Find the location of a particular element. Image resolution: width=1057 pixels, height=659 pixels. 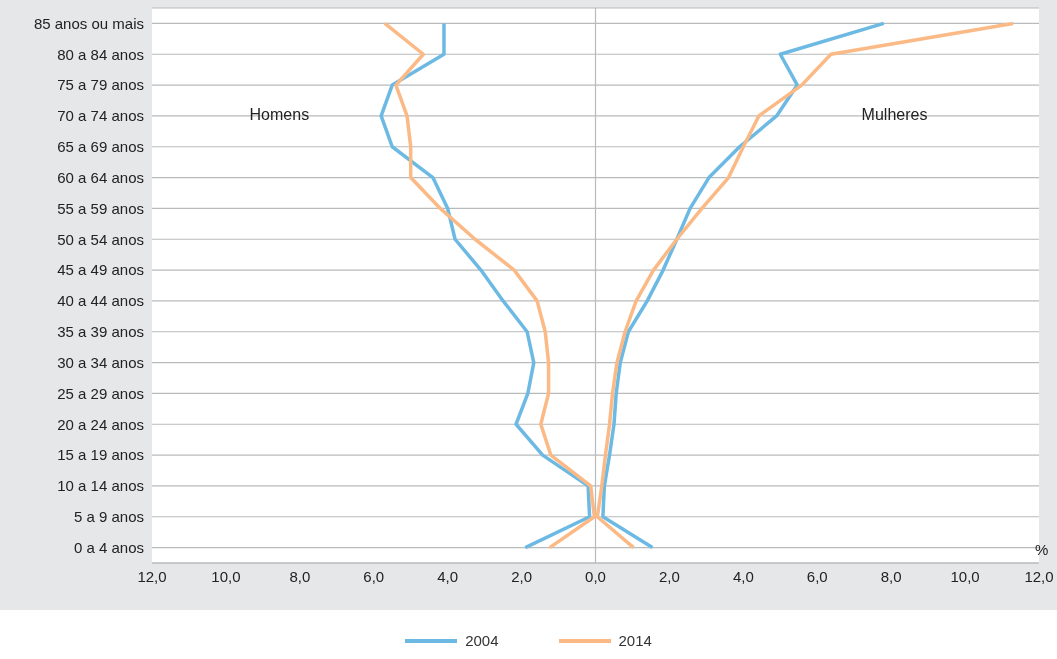

y-tick-label: 65 a 69 anos is located at coordinates (100, 147).